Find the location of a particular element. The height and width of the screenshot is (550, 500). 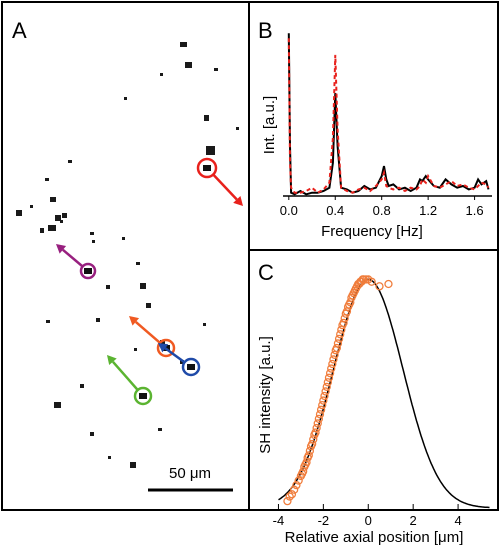

series-line-red-dashed is located at coordinates (388, 116).